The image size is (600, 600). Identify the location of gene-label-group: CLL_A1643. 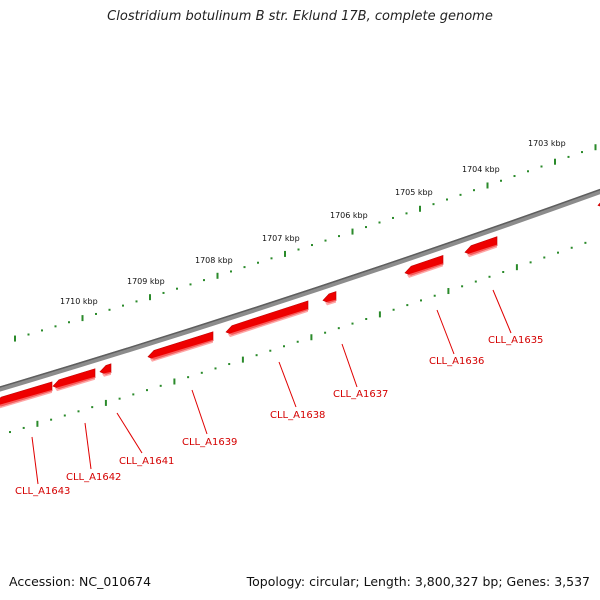
(42, 466).